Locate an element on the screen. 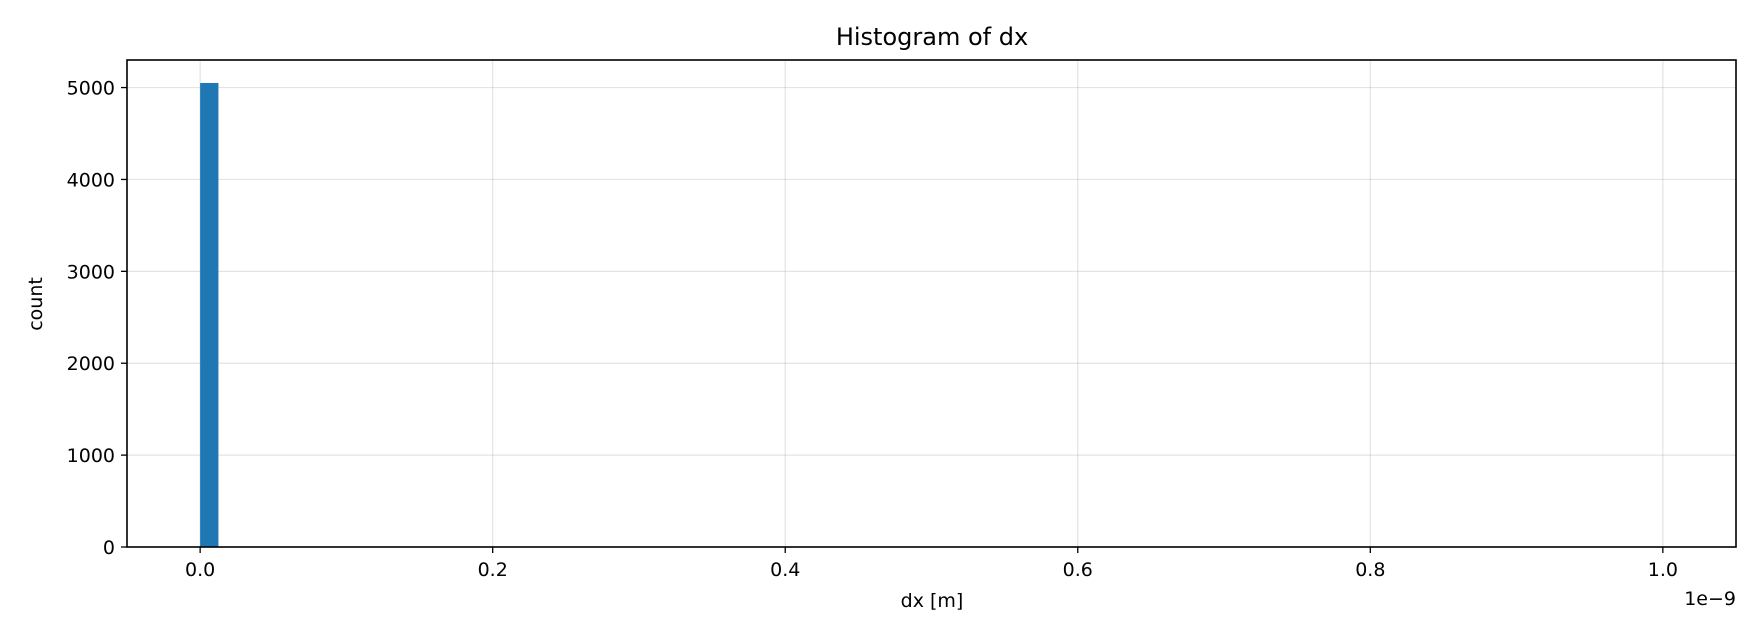 The height and width of the screenshot is (640, 1760). x-tick-label: 0.0 is located at coordinates (200, 570).